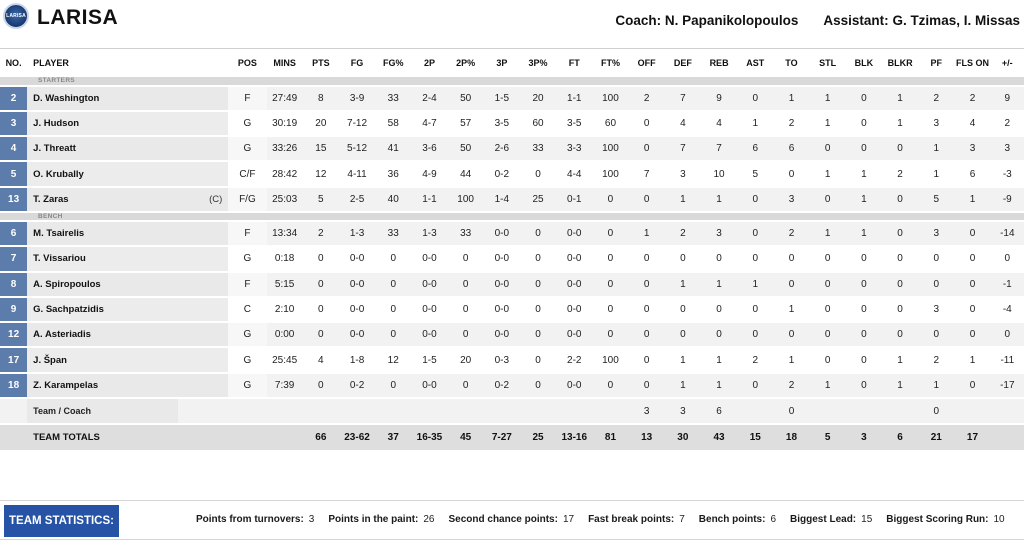 The height and width of the screenshot is (548, 1024). Describe the element at coordinates (320, 234) in the screenshot. I see `stat-cell-pts: 2` at that location.